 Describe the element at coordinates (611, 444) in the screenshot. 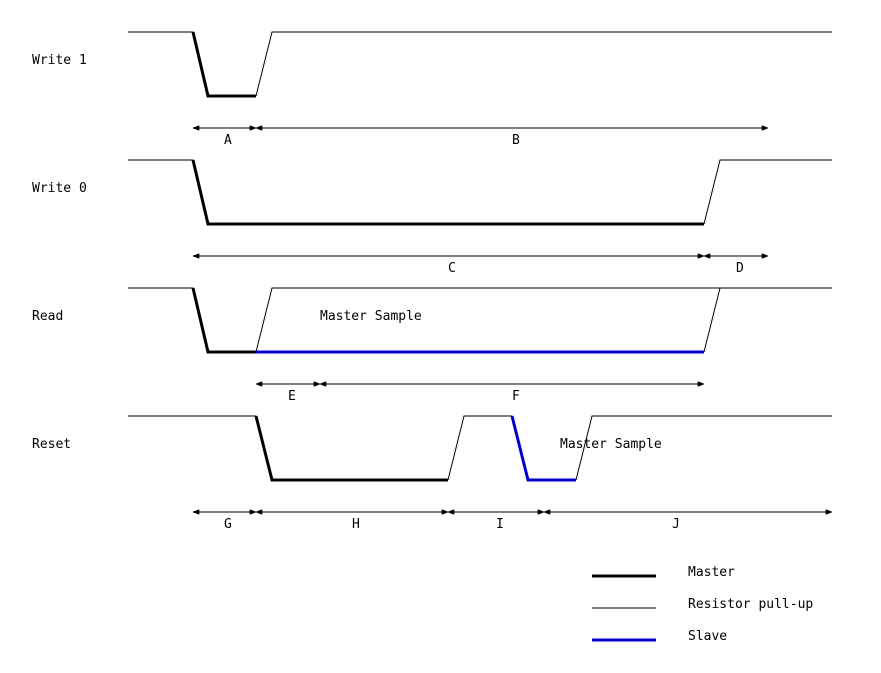

I see `reset-master-sample: Master Sample` at that location.